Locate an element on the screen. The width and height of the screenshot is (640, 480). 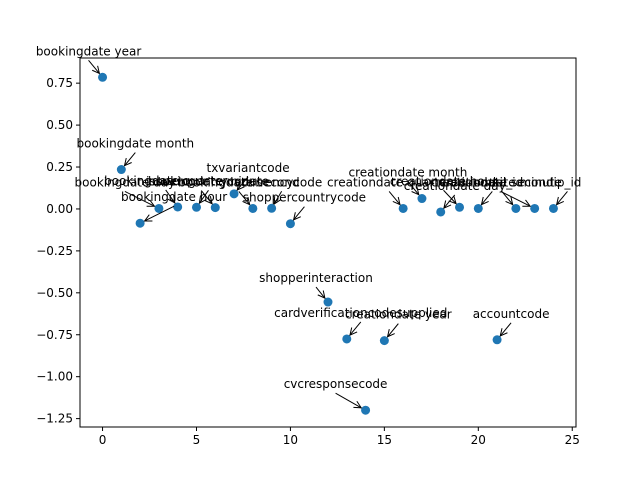
x-tick-label: 5 is located at coordinates (197, 440).